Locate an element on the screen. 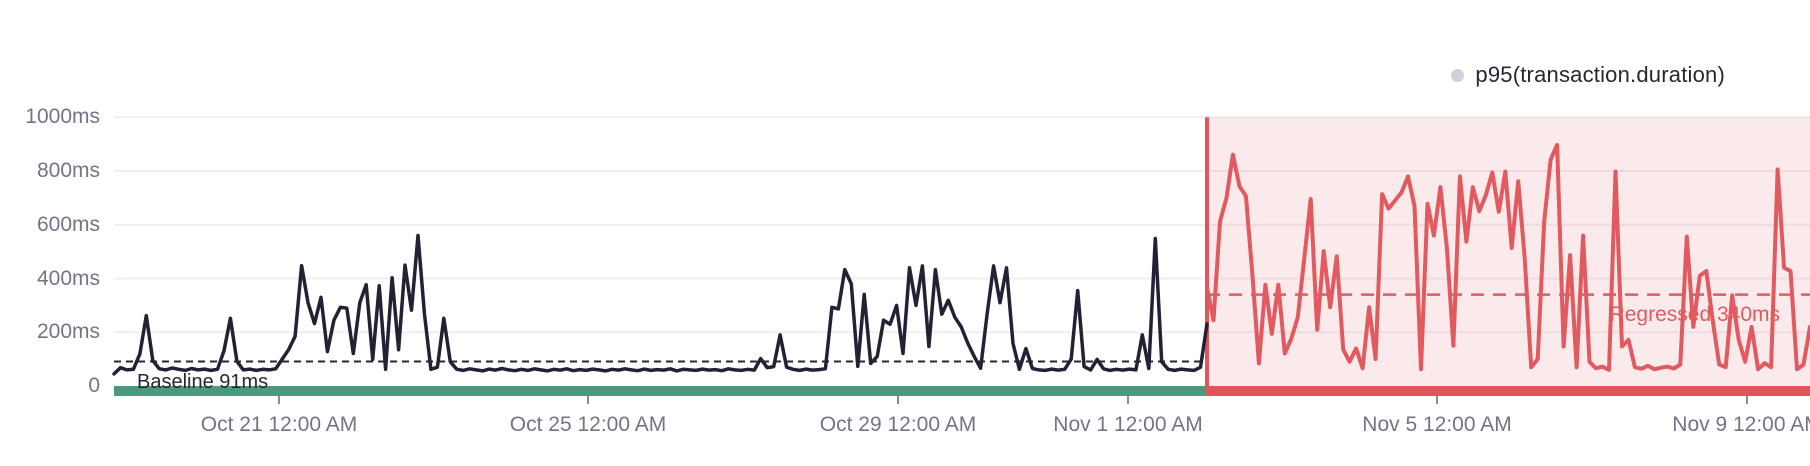  legend-item-p95: p95(transaction.duration) is located at coordinates (1588, 75).